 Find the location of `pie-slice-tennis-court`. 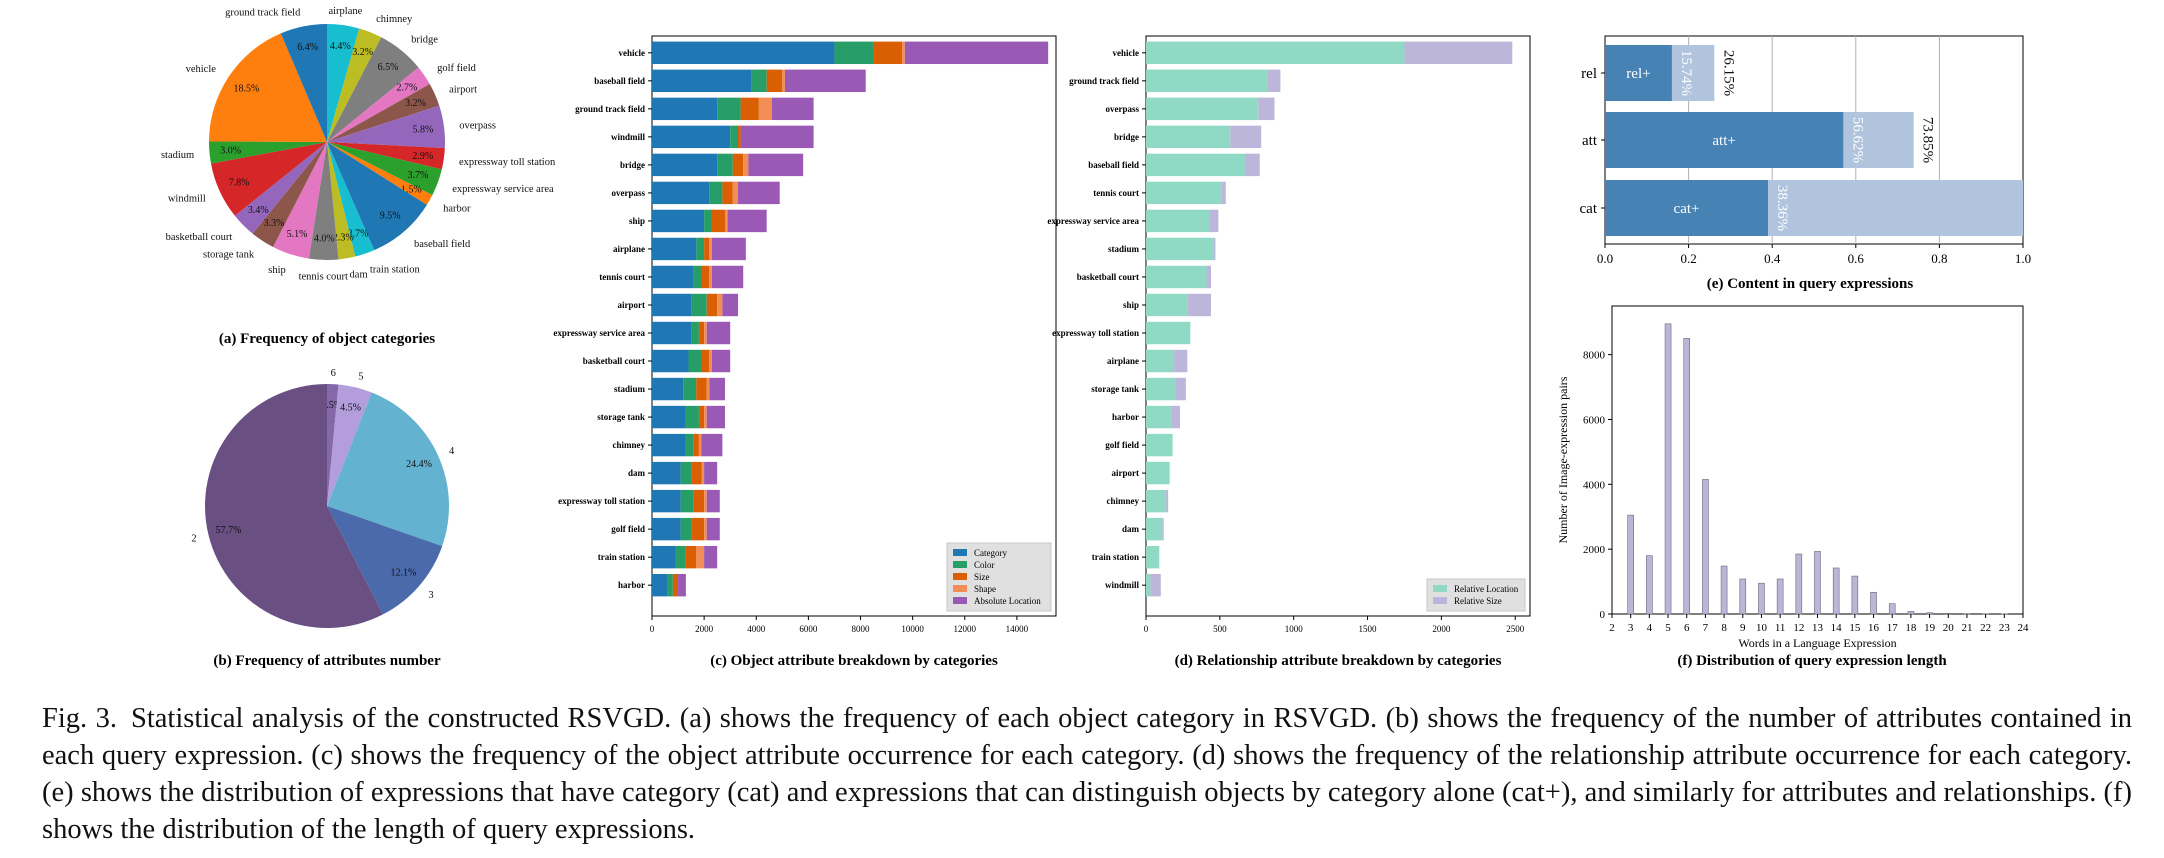

pie-slice-tennis-court is located at coordinates (323, 201).